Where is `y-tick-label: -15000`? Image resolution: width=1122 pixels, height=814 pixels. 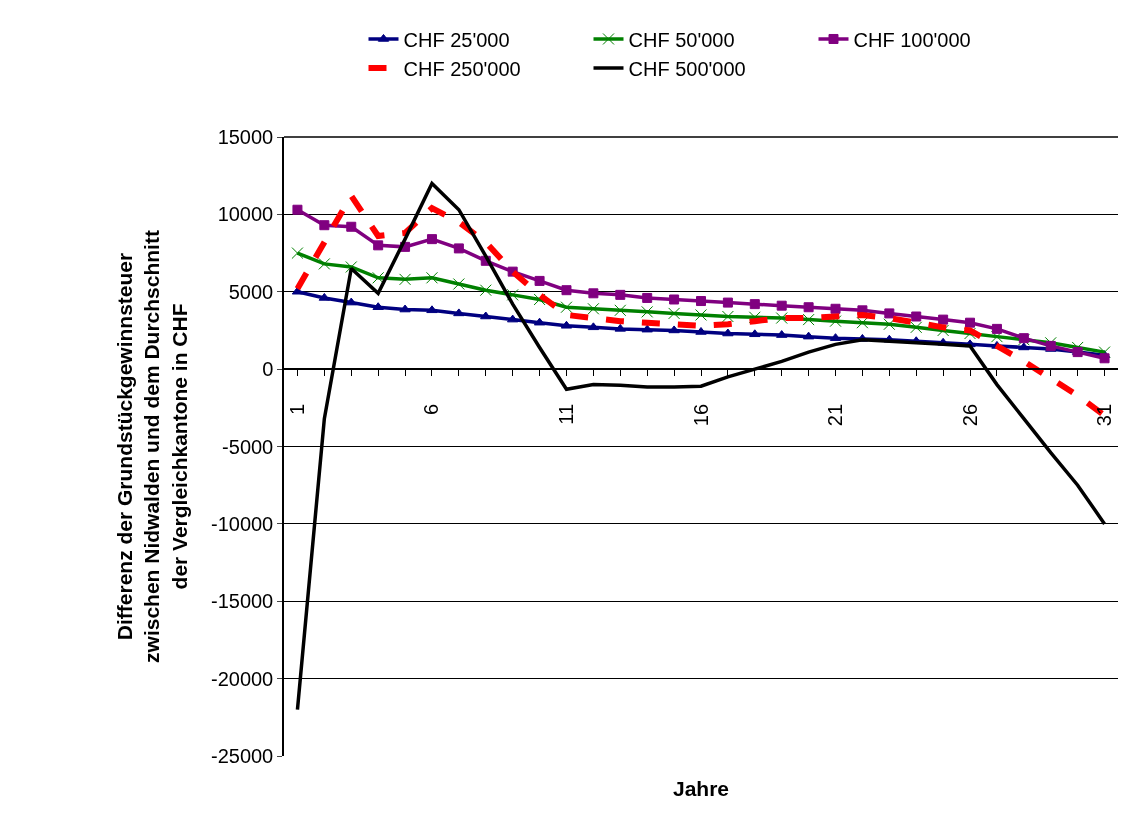 y-tick-label: -15000 is located at coordinates (242, 601).